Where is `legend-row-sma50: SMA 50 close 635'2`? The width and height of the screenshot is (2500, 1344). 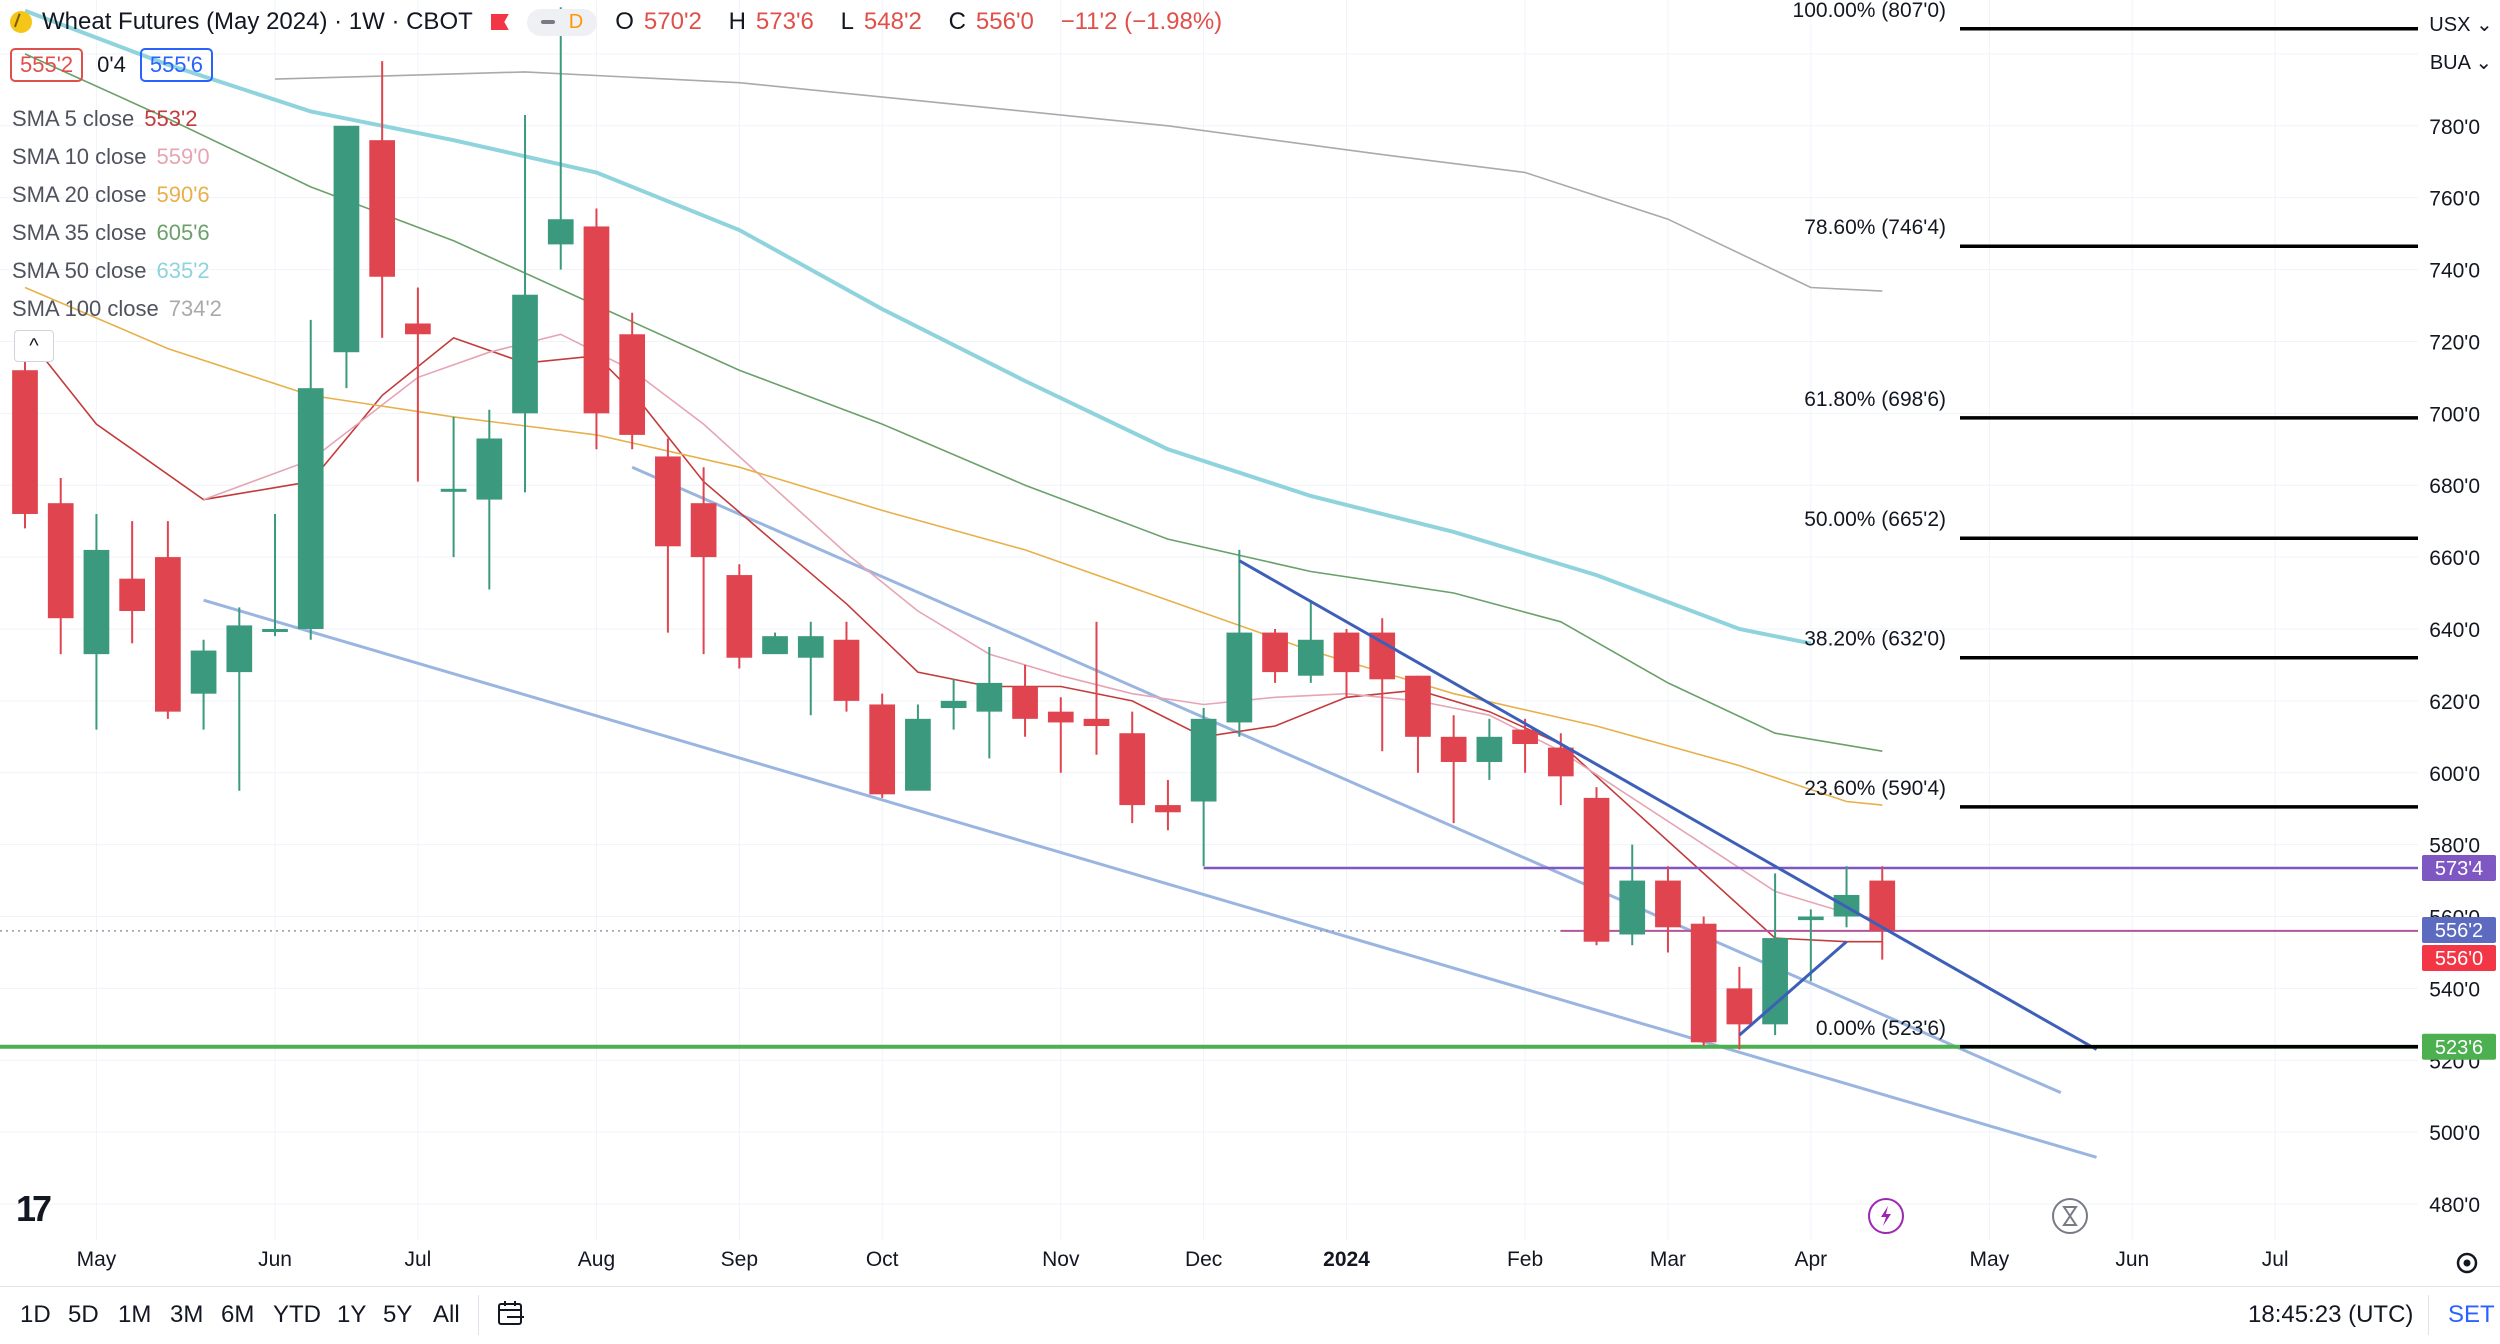
legend-row-sma50: SMA 50 close 635'2 is located at coordinates (111, 270).